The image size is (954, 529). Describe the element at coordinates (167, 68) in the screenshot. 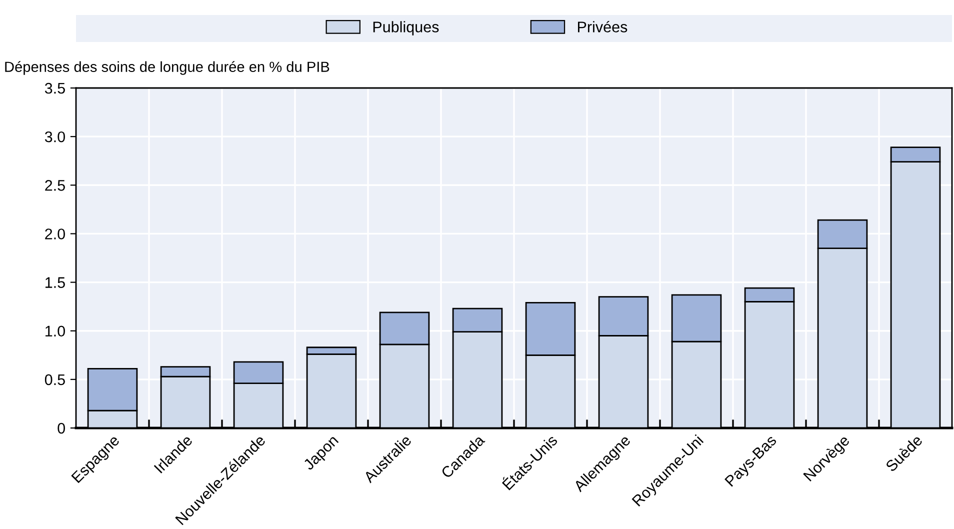

I see `y-axis-title: Dépenses des soins de longue durée en % du PIB` at that location.